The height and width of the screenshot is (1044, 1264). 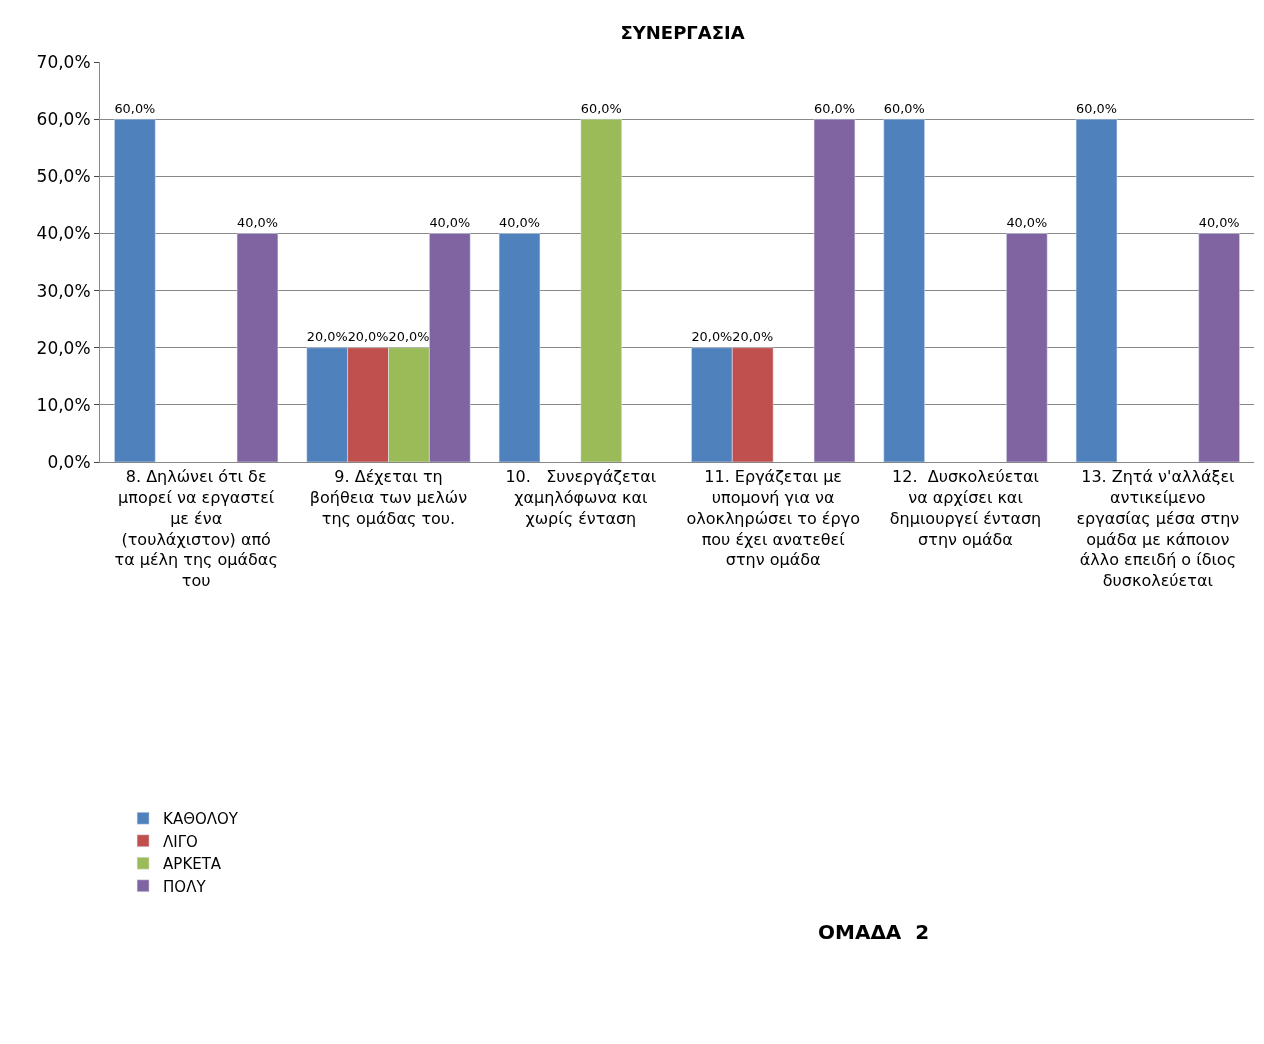 What do you see at coordinates (63, 233) in the screenshot?
I see `y-tick-label: 40,0%` at bounding box center [63, 233].